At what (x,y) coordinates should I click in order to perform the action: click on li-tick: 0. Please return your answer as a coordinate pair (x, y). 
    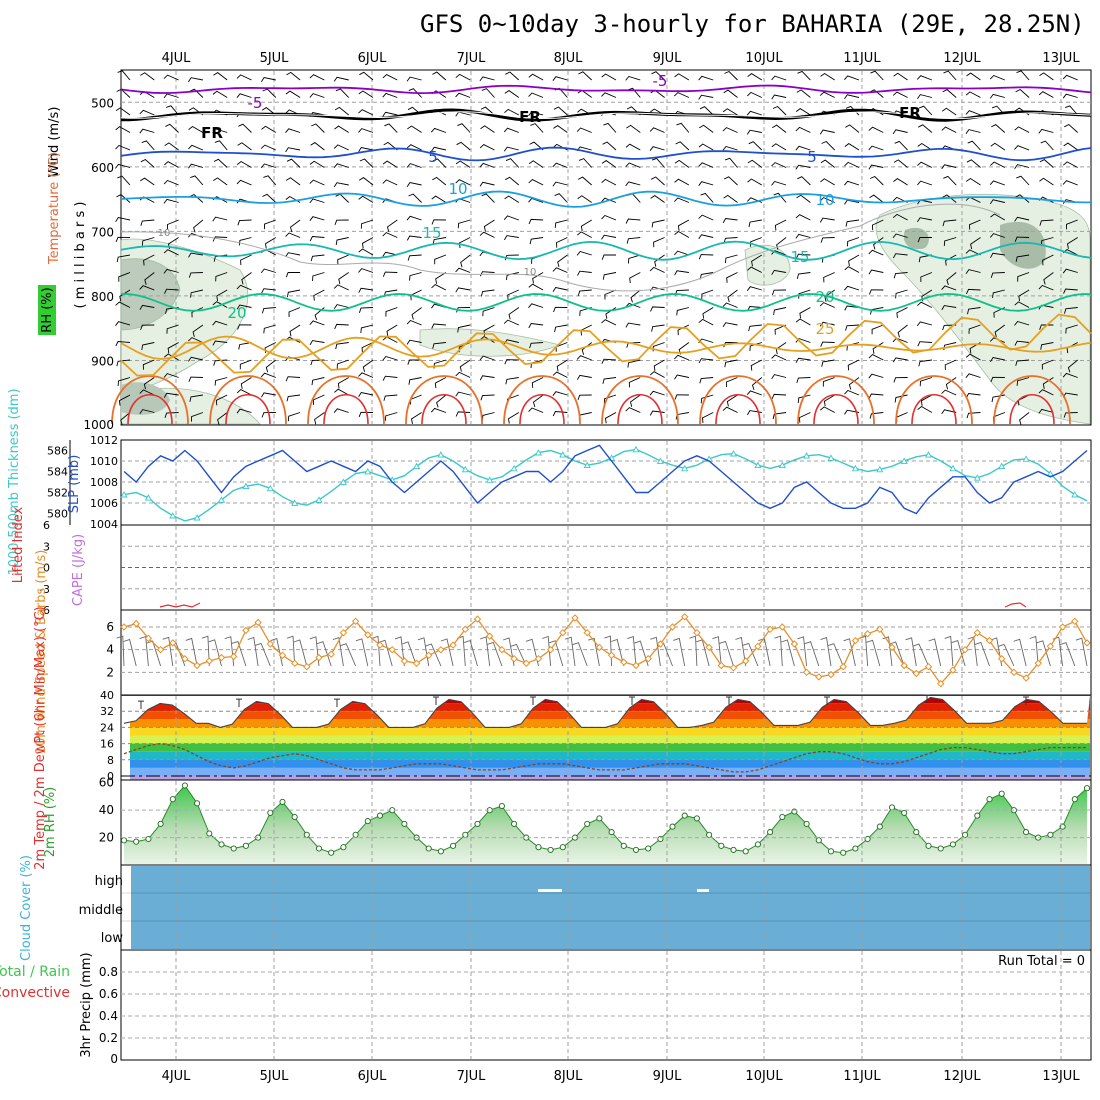
    Looking at the image, I should click on (46, 568).